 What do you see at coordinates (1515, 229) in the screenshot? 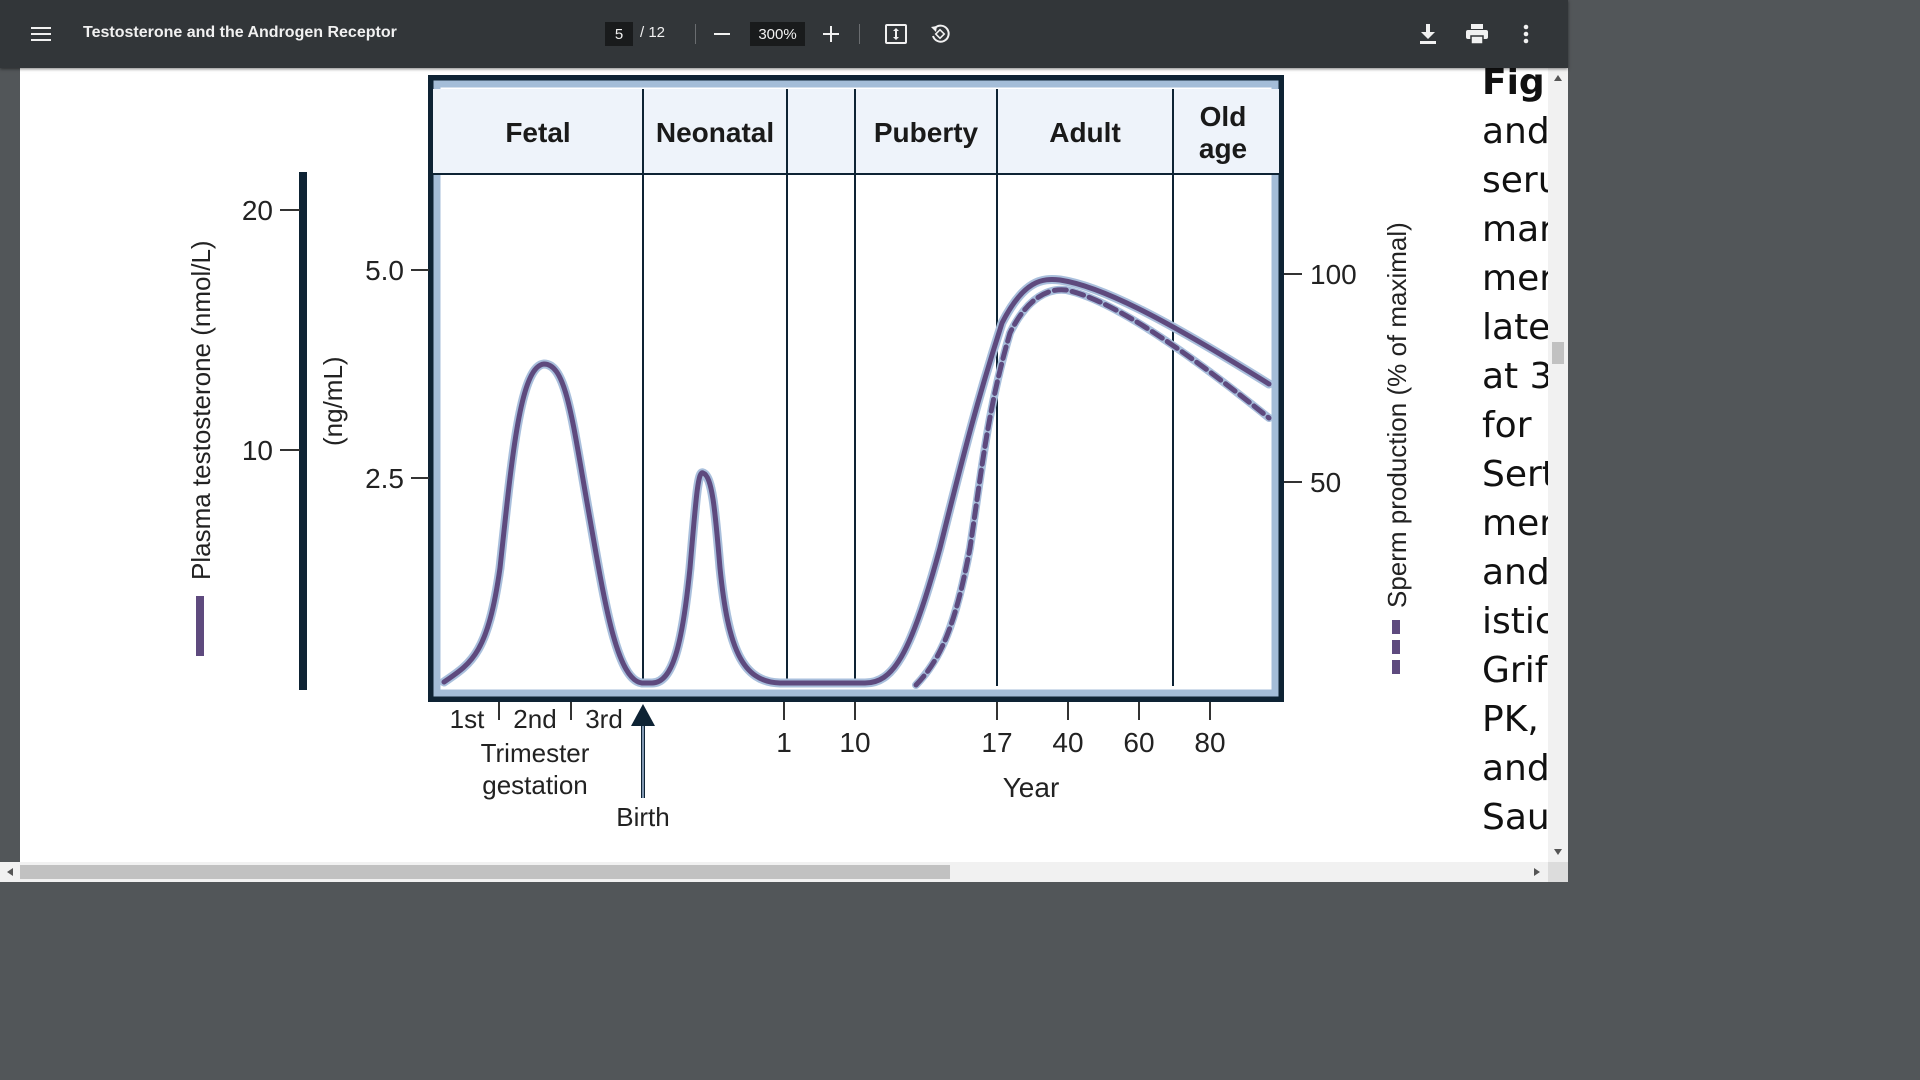
I see `caption-line: mar` at bounding box center [1515, 229].